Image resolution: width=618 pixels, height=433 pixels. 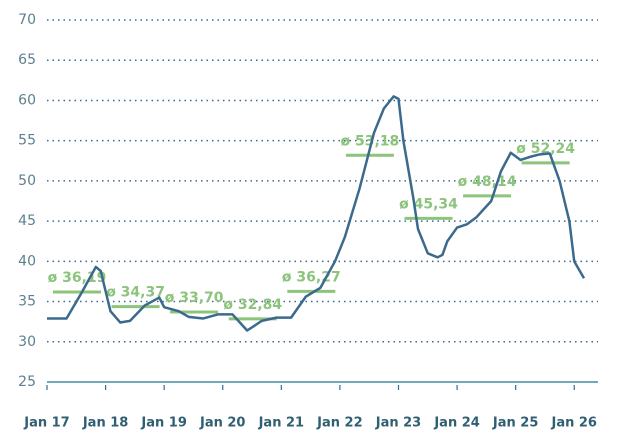 What do you see at coordinates (46, 423) in the screenshot?
I see `x-tick-label: Jan 17` at bounding box center [46, 423].